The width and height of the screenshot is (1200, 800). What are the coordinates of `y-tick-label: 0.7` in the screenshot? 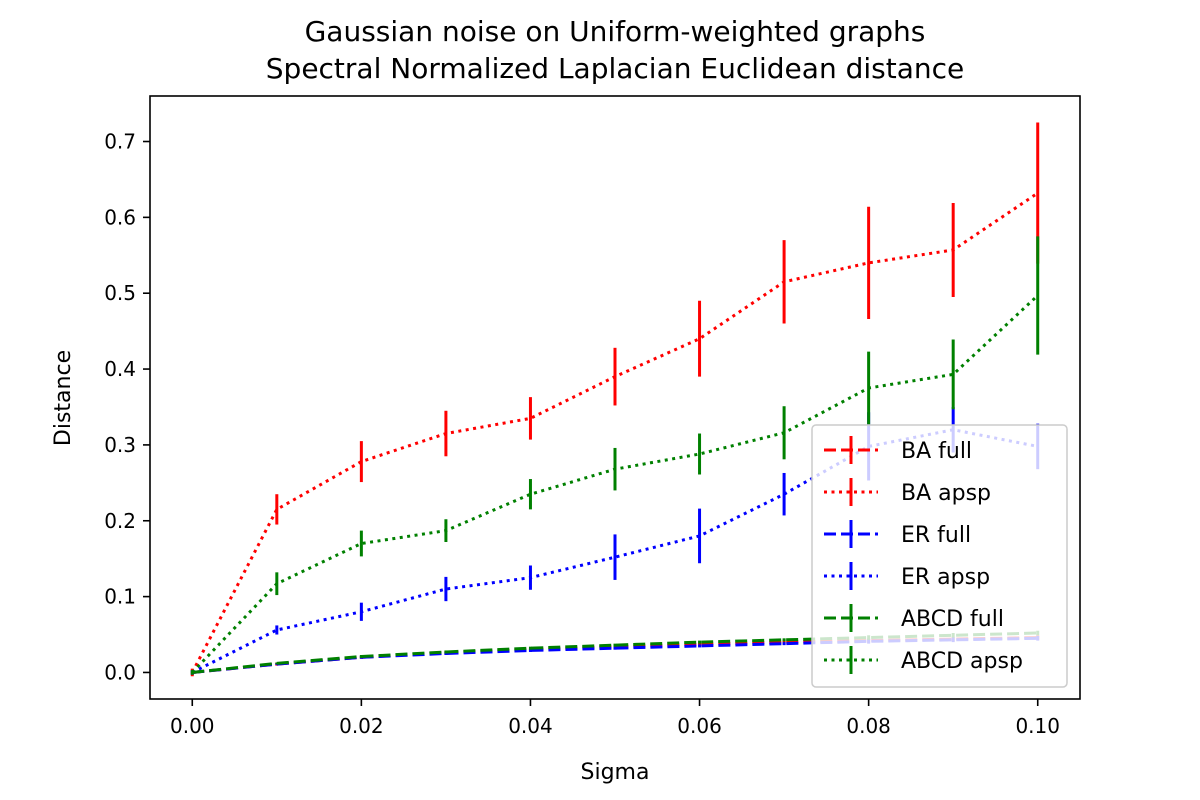 It's located at (120, 142).